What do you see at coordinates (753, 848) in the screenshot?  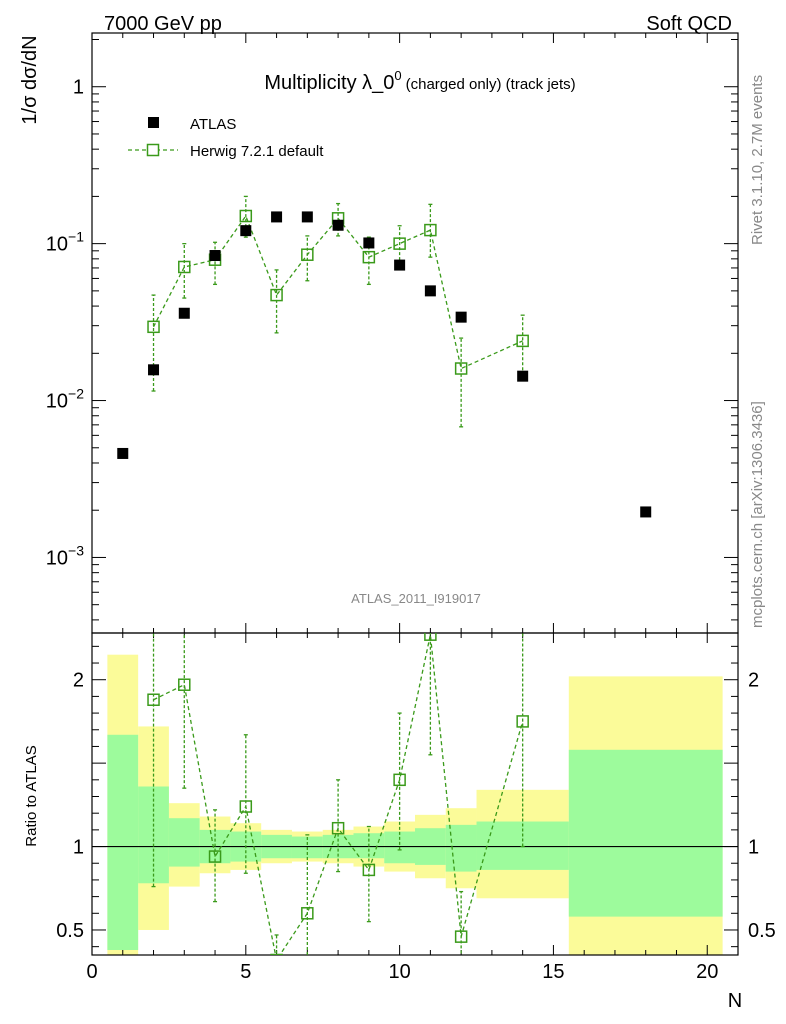 I see `ratio-y-tick-label-right: 1` at bounding box center [753, 848].